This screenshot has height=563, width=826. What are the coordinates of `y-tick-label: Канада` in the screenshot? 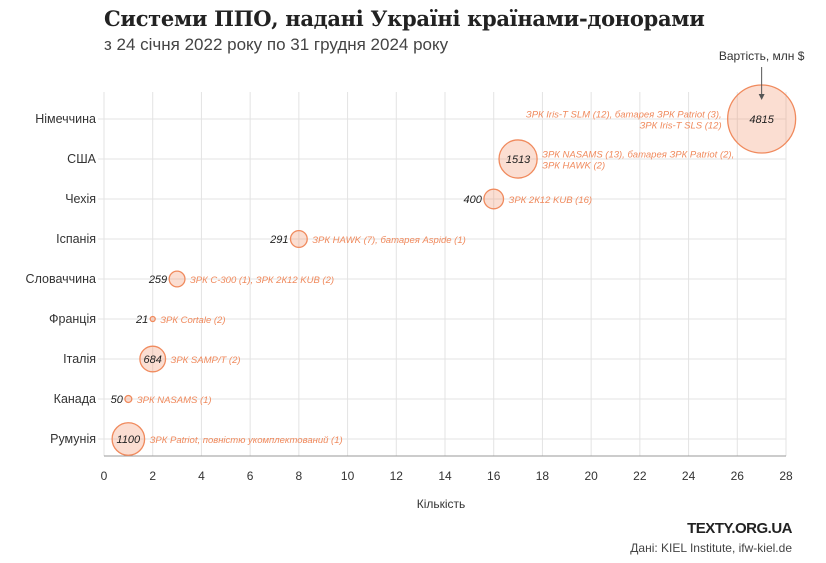 It's located at (75, 399).